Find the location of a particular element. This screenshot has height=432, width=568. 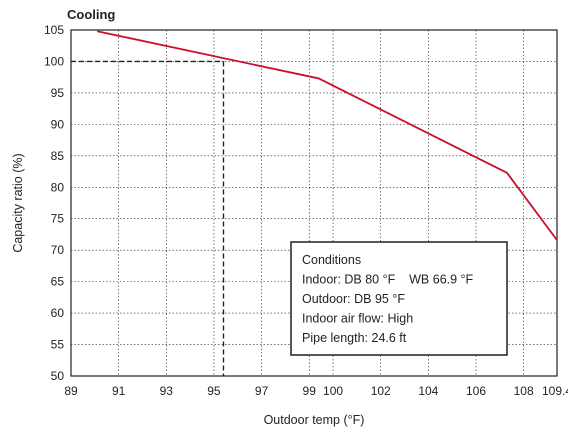

x-axis-title: Outdoor temp (°F) is located at coordinates (314, 420).